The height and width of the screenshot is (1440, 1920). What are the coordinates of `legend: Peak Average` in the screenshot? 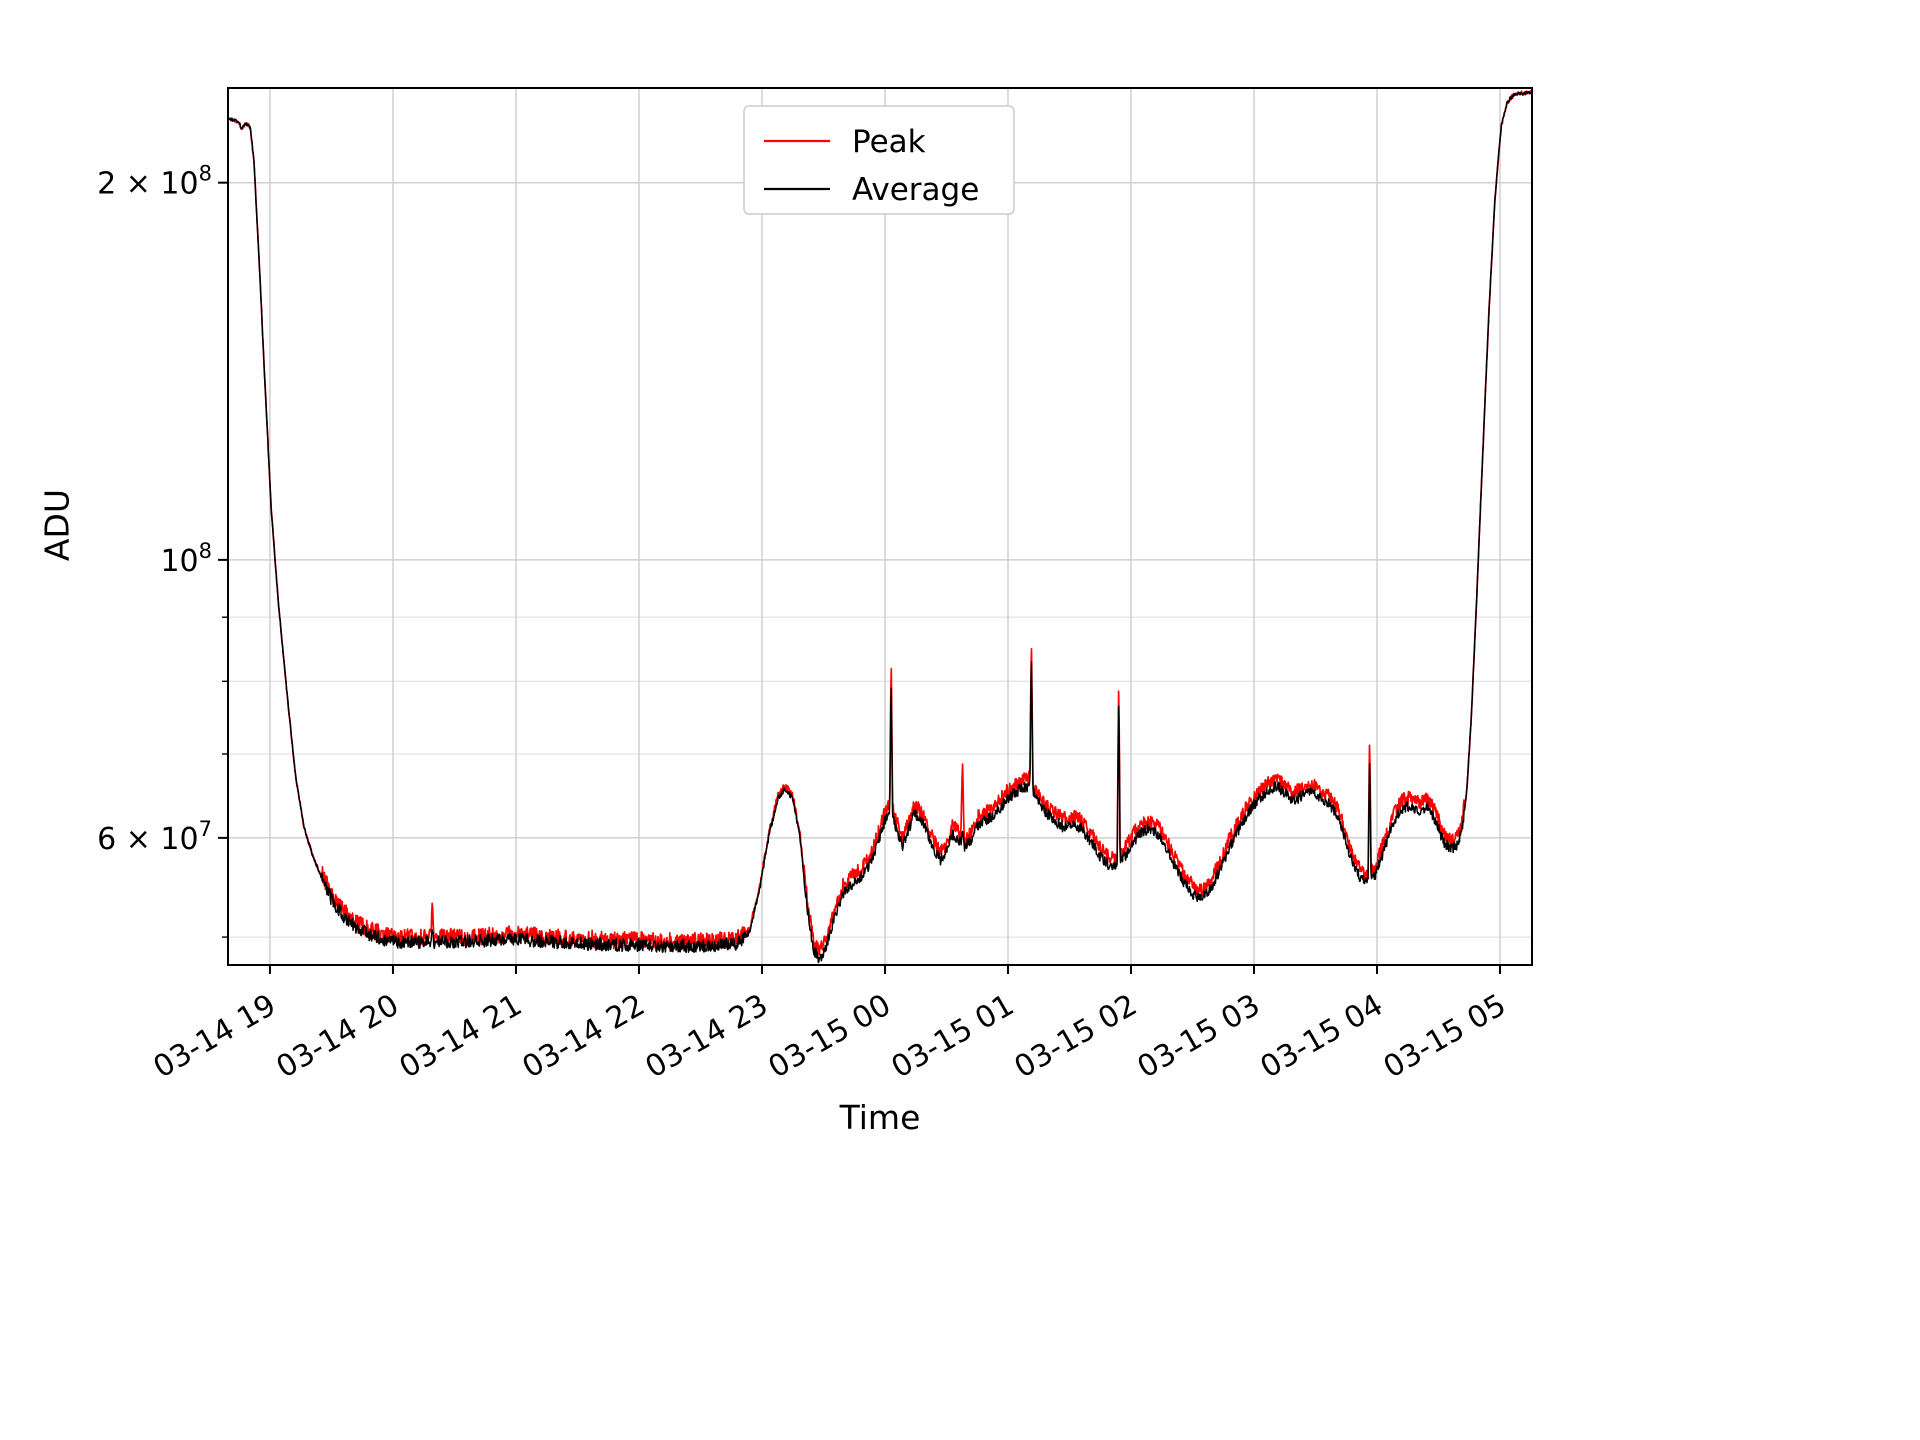 It's located at (879, 160).